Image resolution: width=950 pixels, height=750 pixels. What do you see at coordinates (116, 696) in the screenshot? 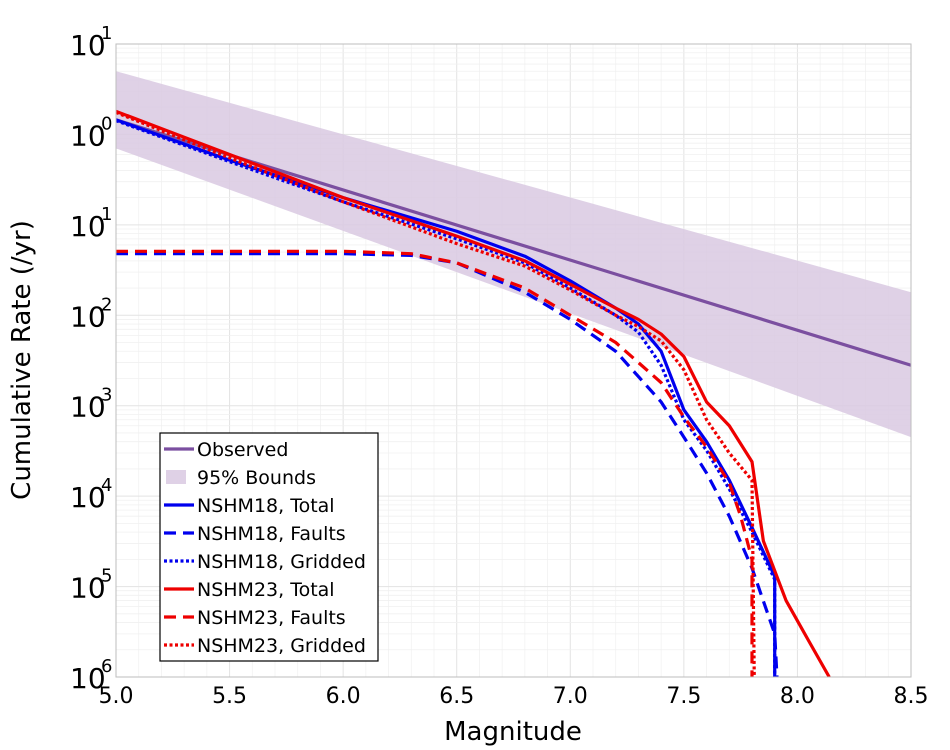
I see `x-tick-label: 5.0` at bounding box center [116, 696].